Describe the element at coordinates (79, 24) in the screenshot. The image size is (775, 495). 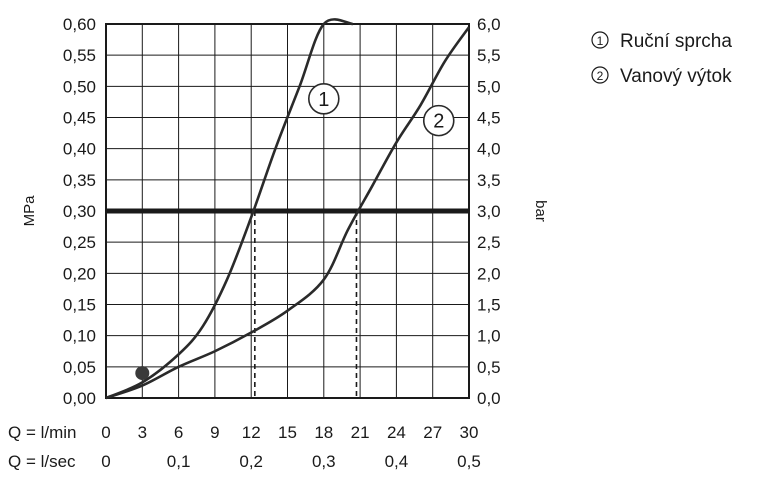
I see `left-tick-label: 0,60` at that location.